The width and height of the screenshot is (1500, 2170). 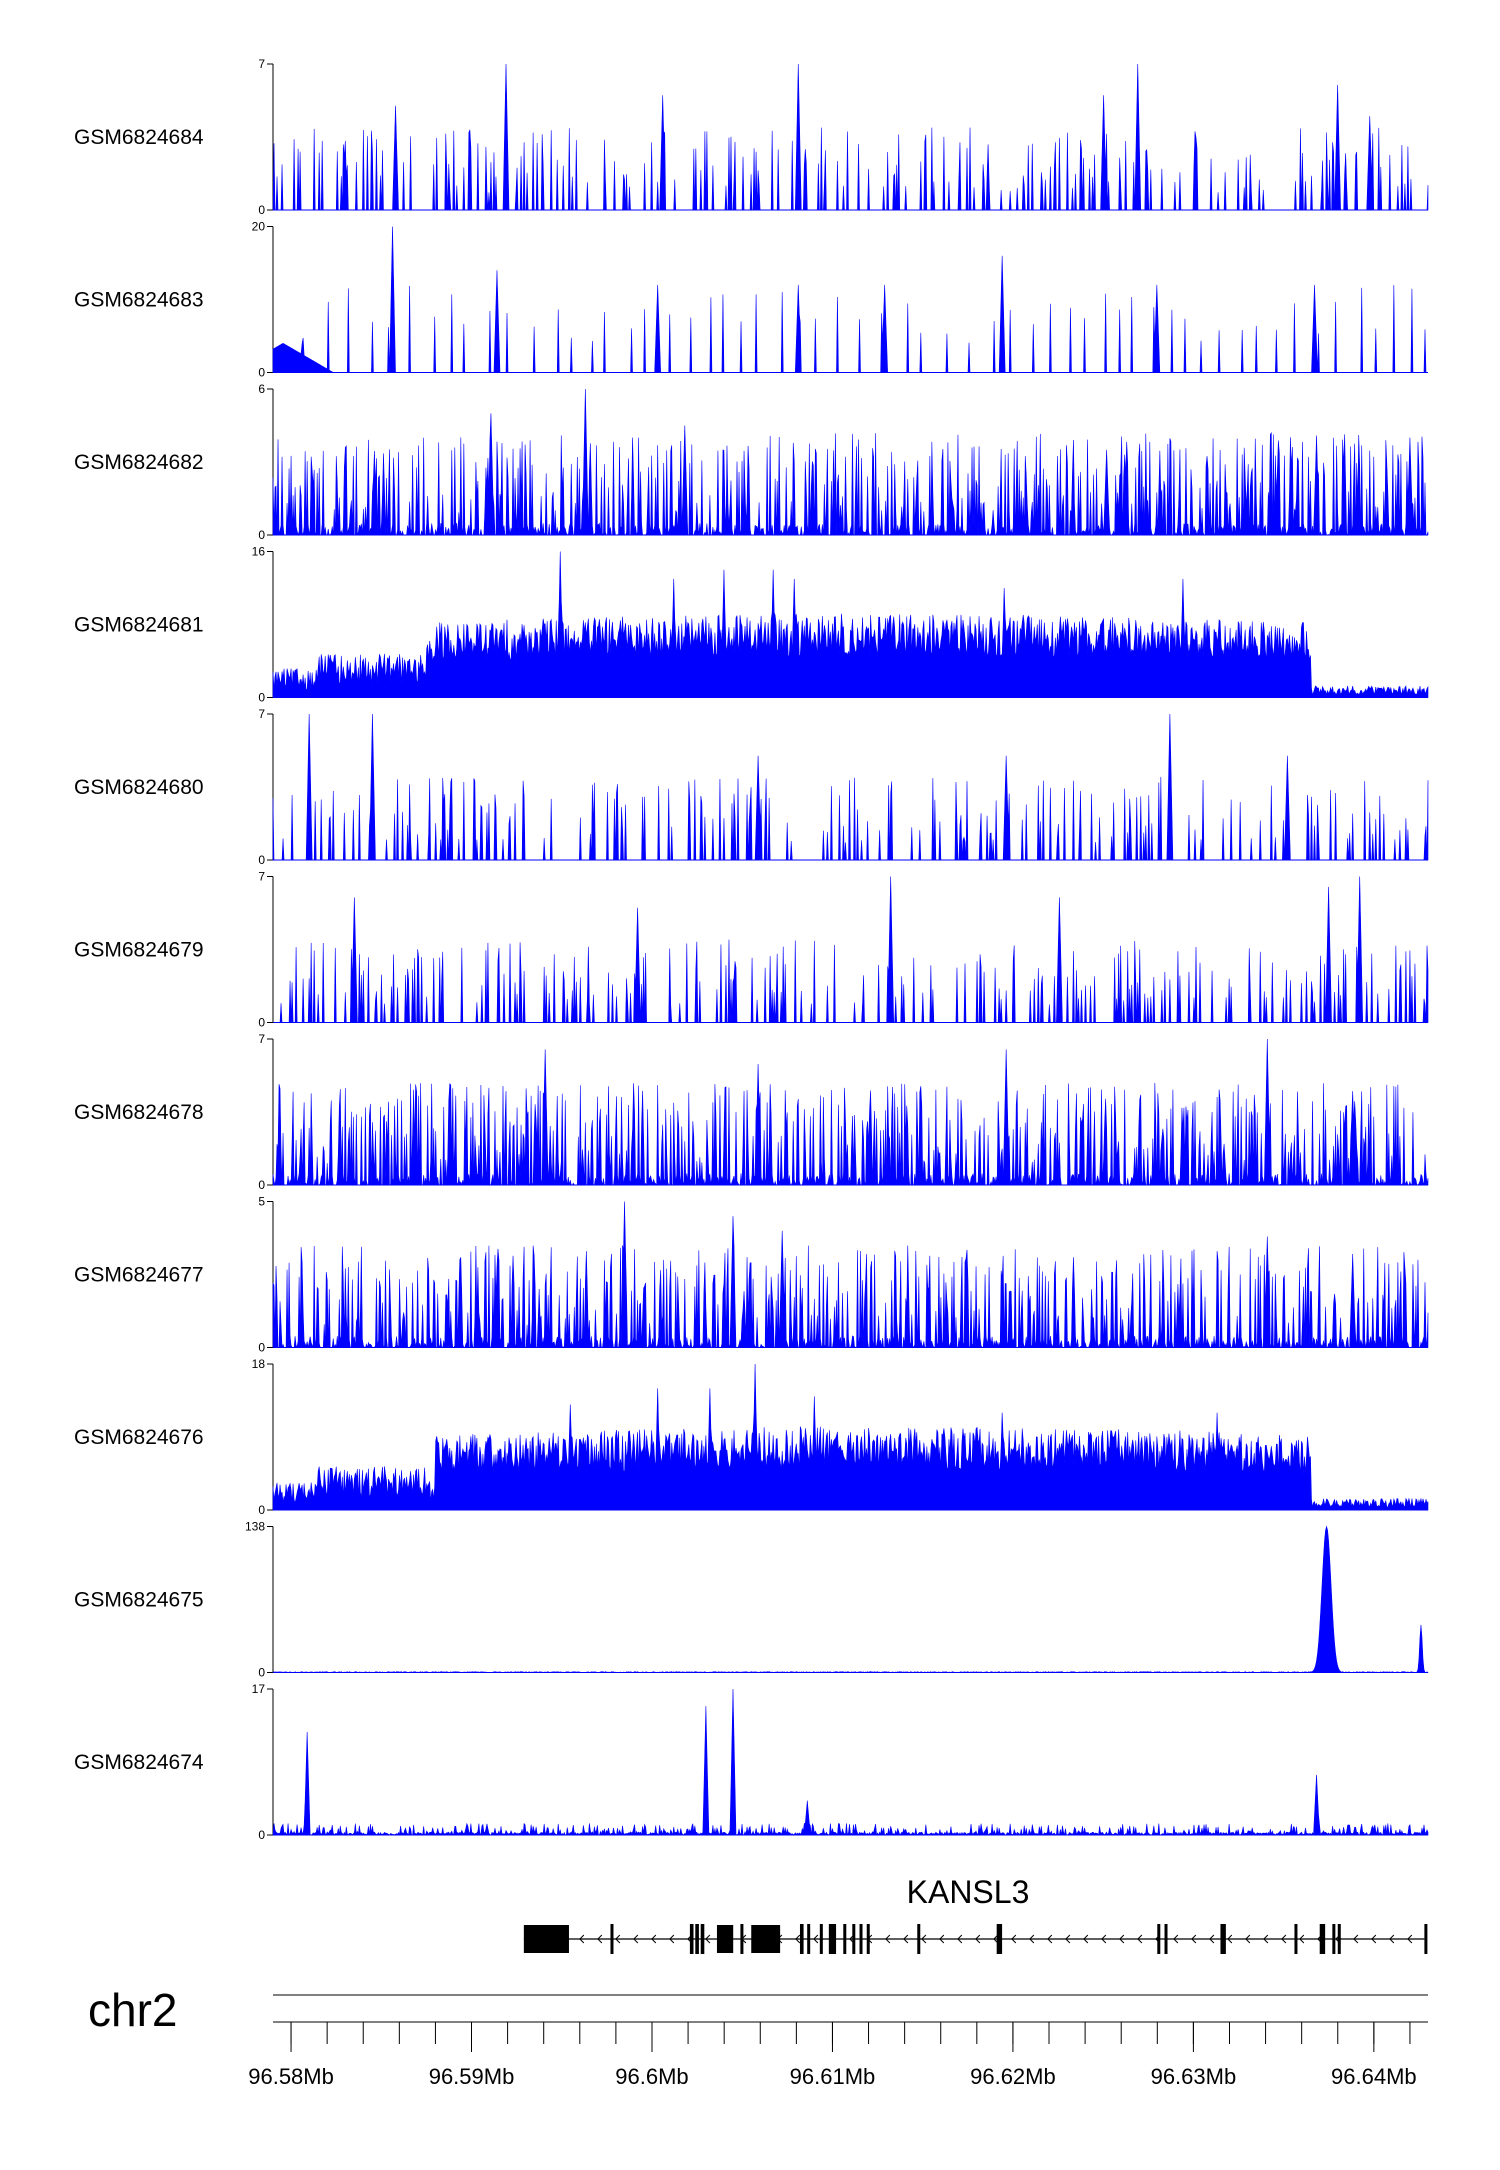 What do you see at coordinates (1194, 2076) in the screenshot?
I see `axis-tick-label: 96.63Mb` at bounding box center [1194, 2076].